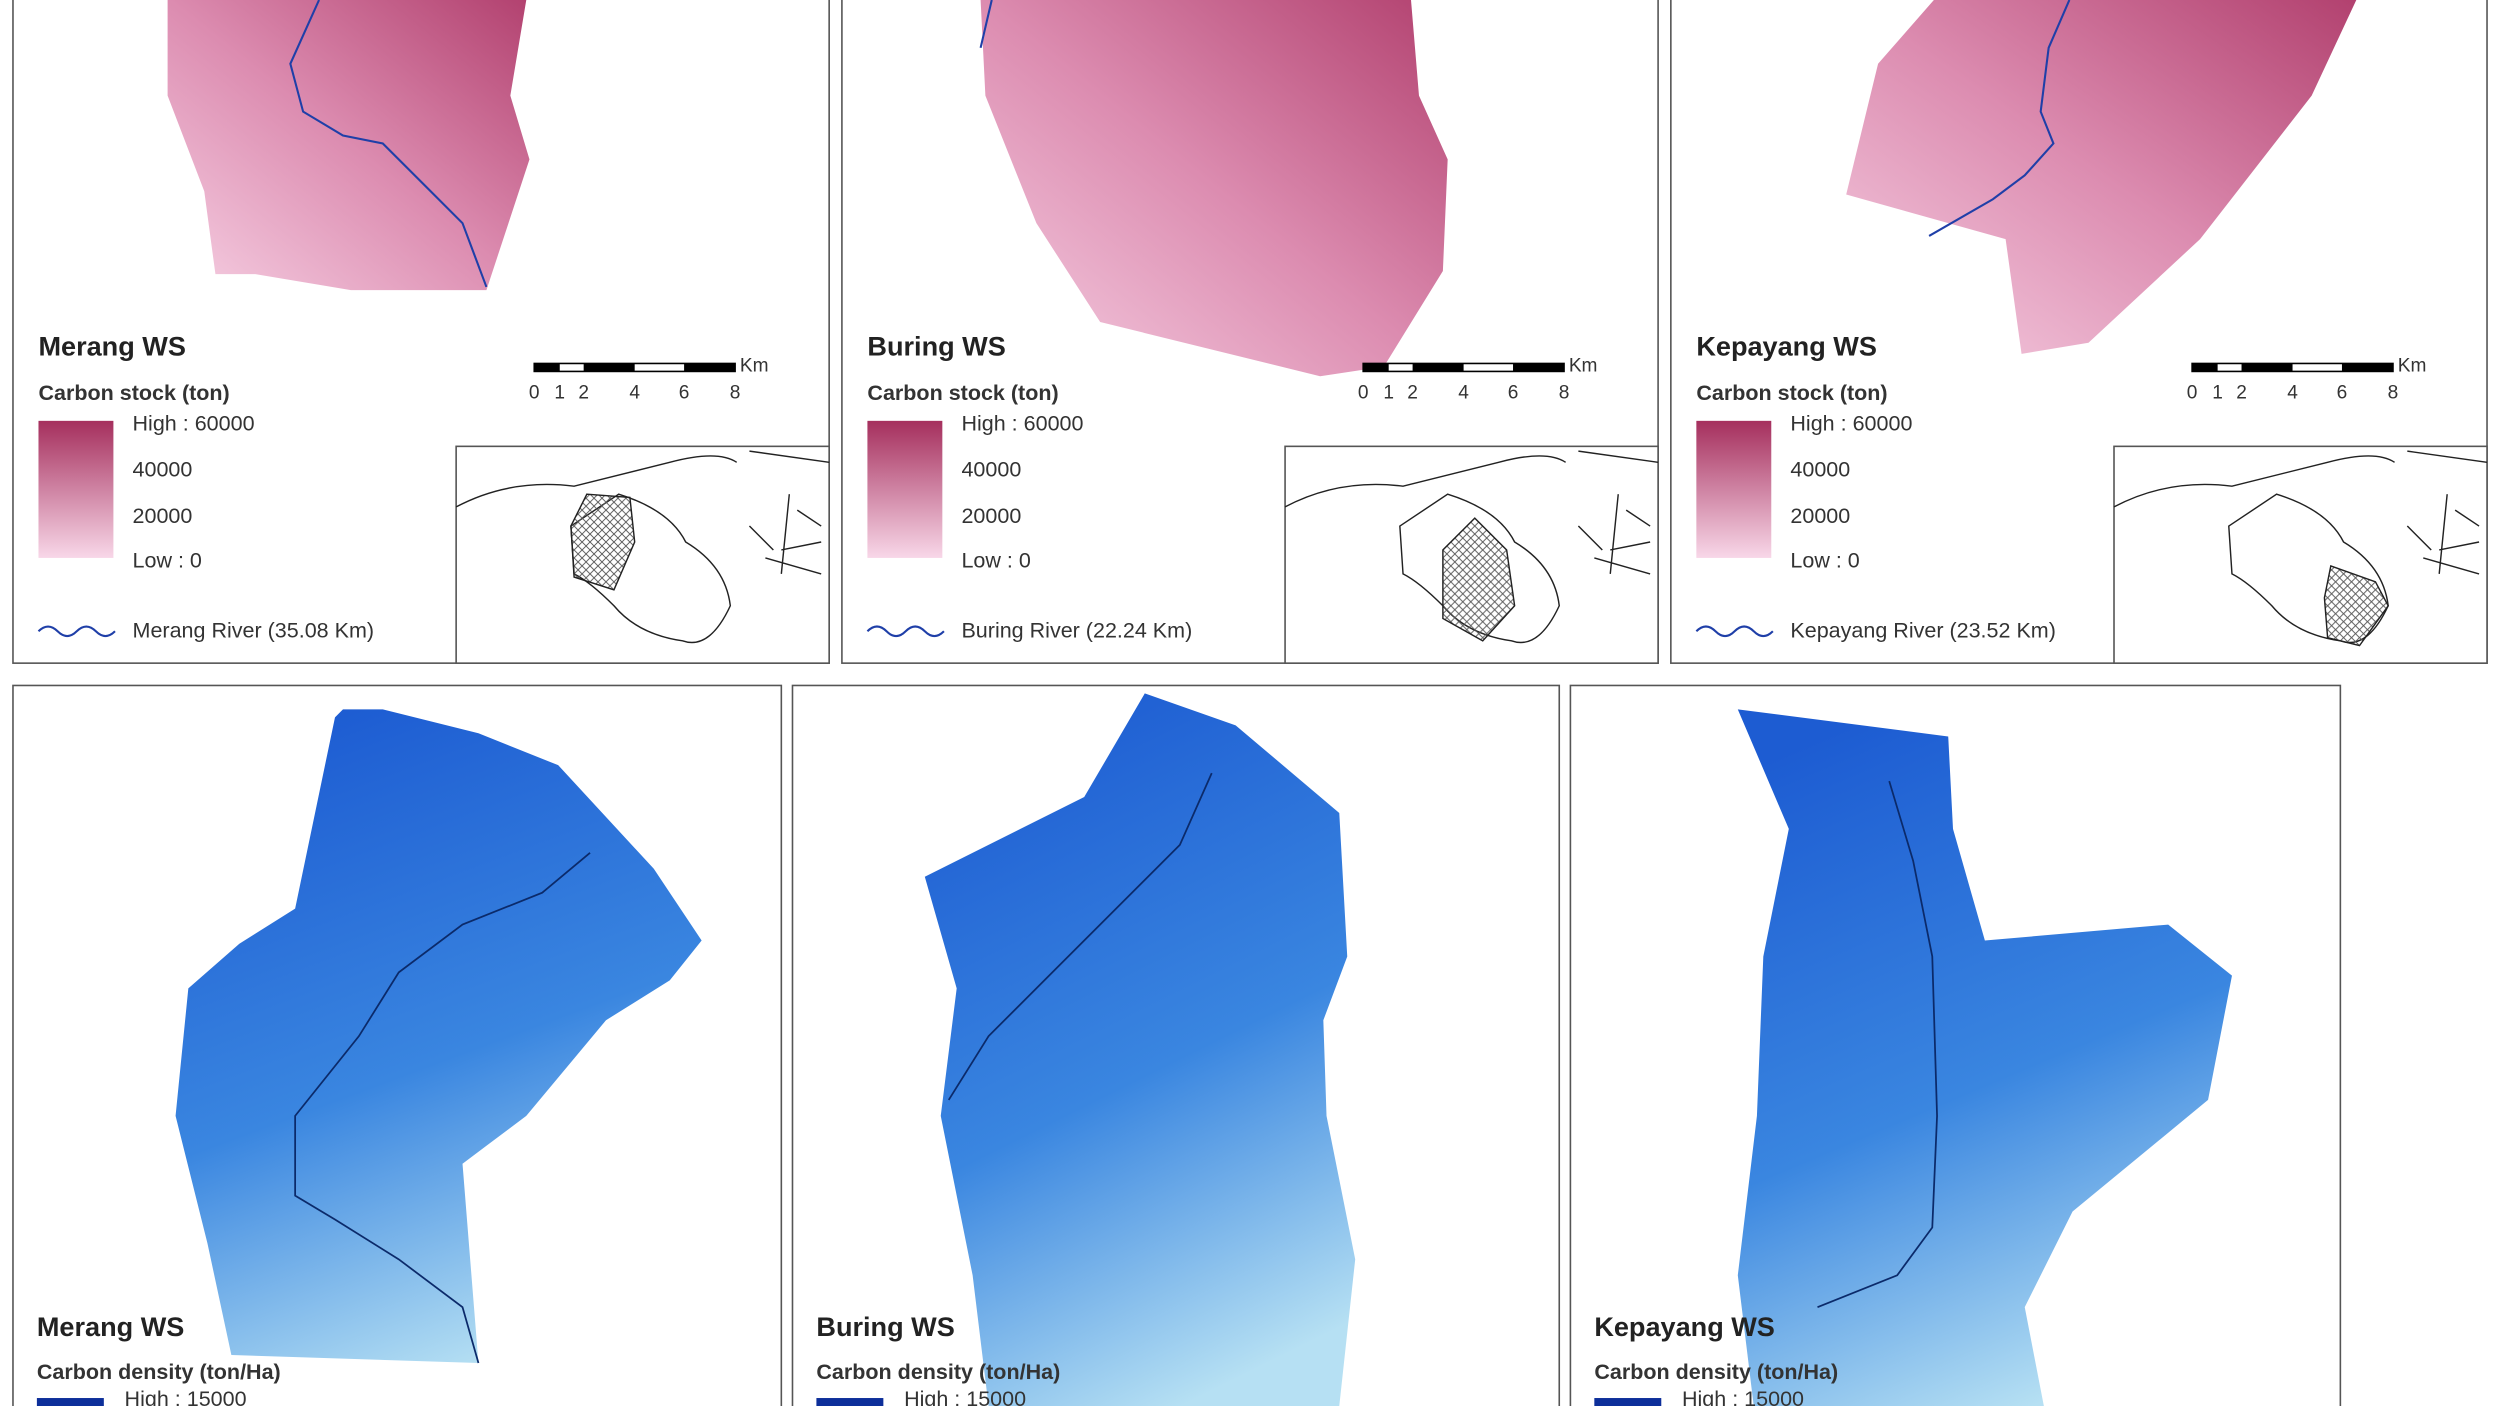 This screenshot has width=2500, height=1406. What do you see at coordinates (254, 631) in the screenshot?
I see `river-label: Merang River (35.08 Km)` at bounding box center [254, 631].